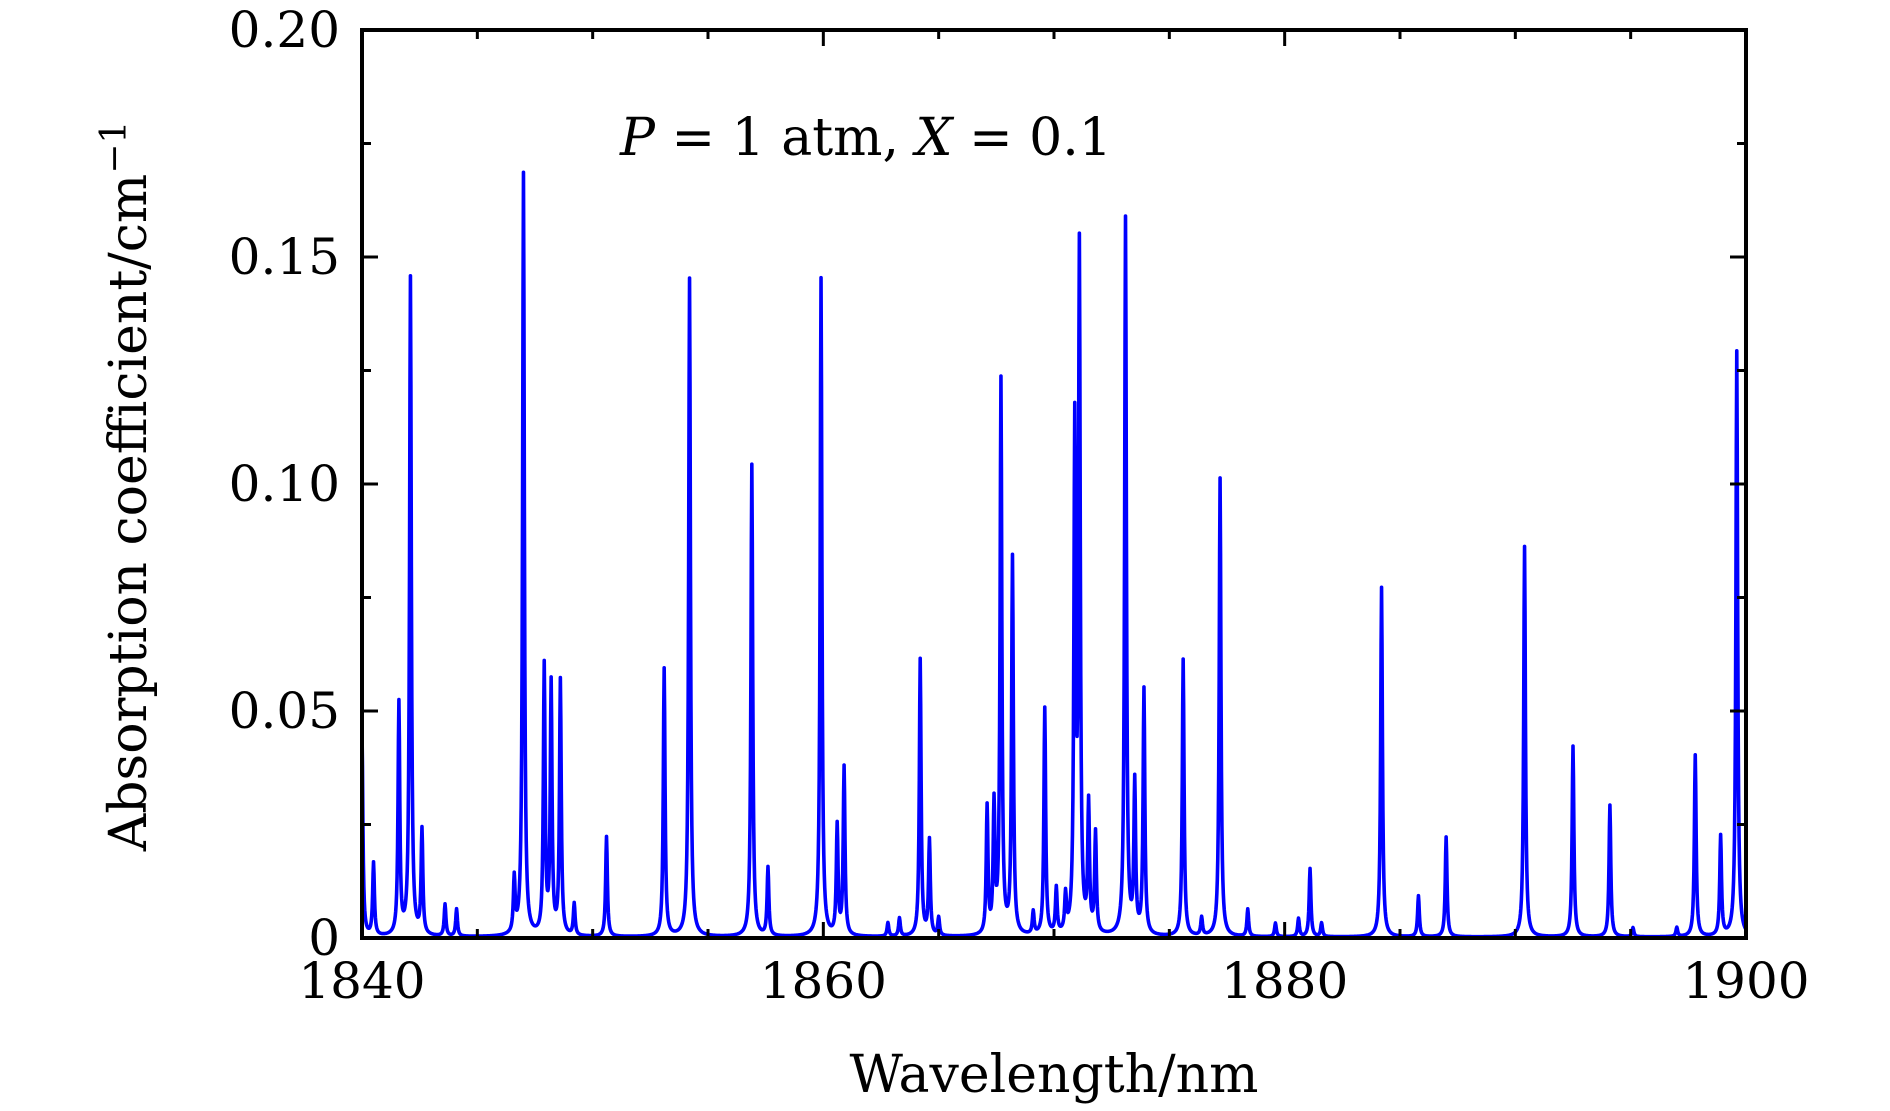 This screenshot has height=1111, width=1890. I want to click on y-tick-label: 0.15, so click(284, 257).